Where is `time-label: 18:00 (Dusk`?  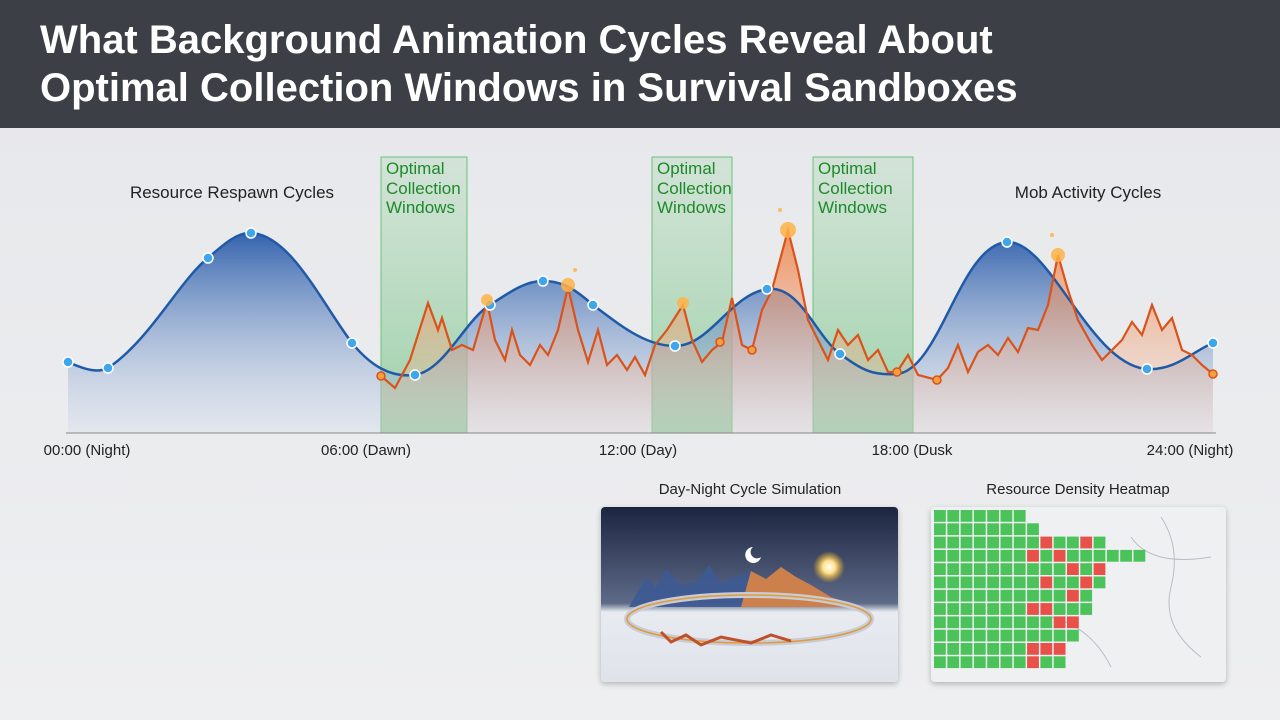
time-label: 18:00 (Dusk is located at coordinates (912, 450).